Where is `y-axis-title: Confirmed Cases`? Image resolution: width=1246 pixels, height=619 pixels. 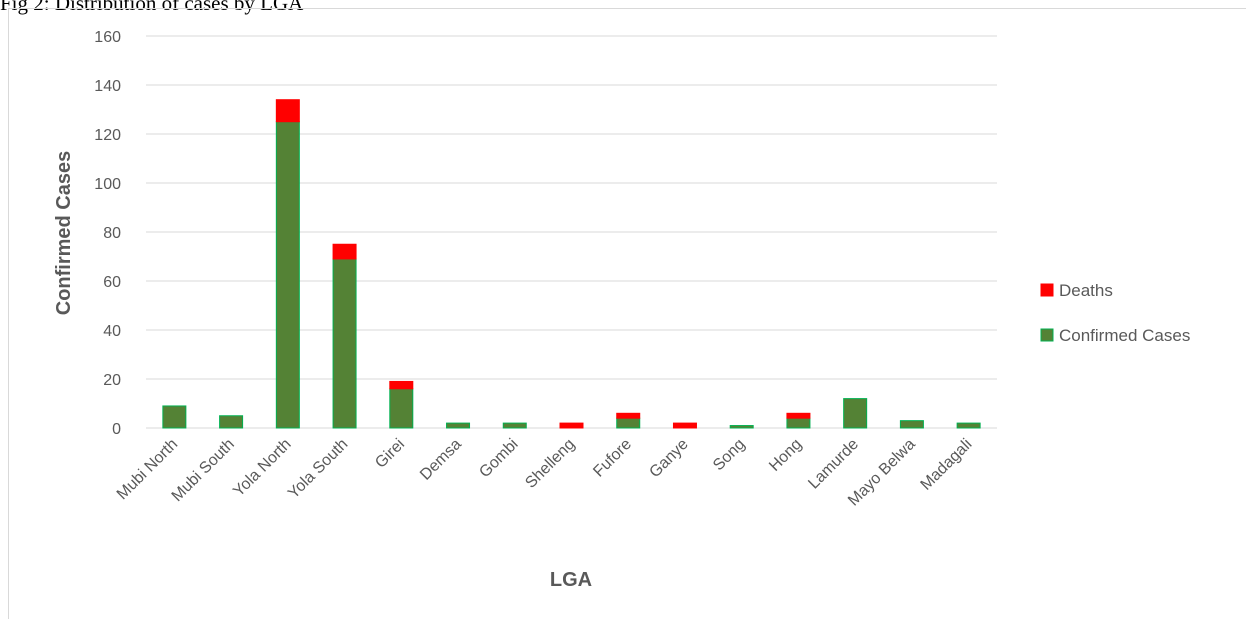
y-axis-title: Confirmed Cases is located at coordinates (64, 233).